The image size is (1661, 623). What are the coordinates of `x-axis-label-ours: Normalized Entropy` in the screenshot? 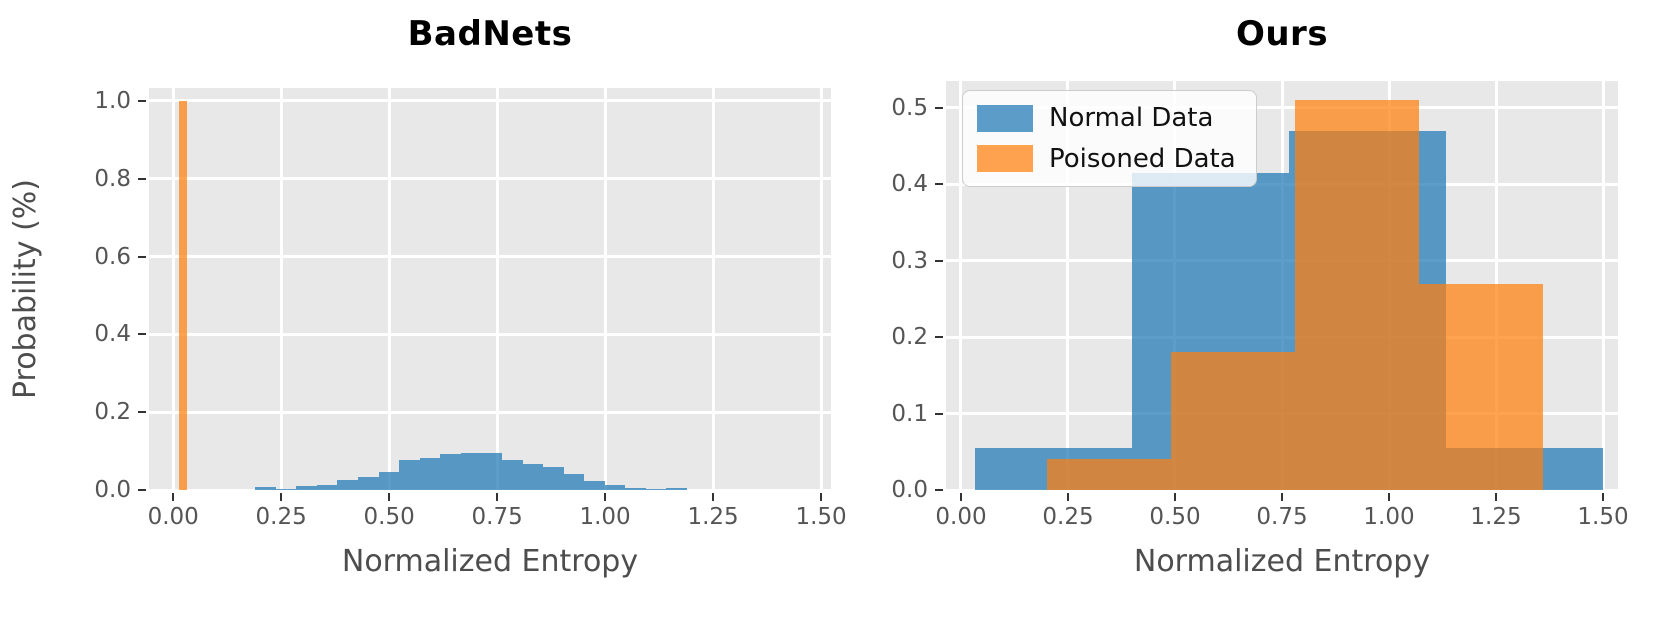 It's located at (1282, 561).